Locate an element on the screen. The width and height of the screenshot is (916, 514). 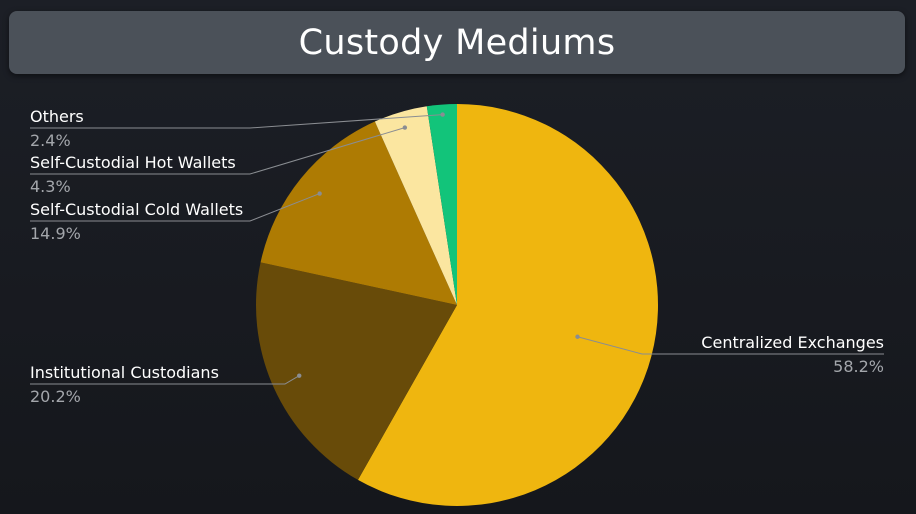
label-others: Others is located at coordinates (57, 116).